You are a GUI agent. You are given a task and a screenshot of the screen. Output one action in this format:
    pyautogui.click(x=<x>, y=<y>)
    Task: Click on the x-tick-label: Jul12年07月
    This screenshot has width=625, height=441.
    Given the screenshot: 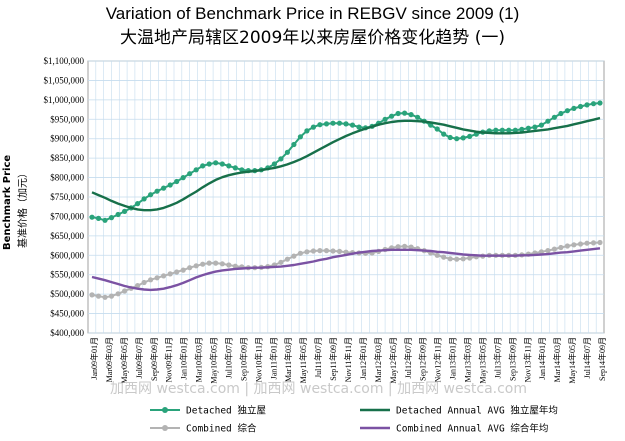 What is the action you would take?
    pyautogui.click(x=408, y=357)
    